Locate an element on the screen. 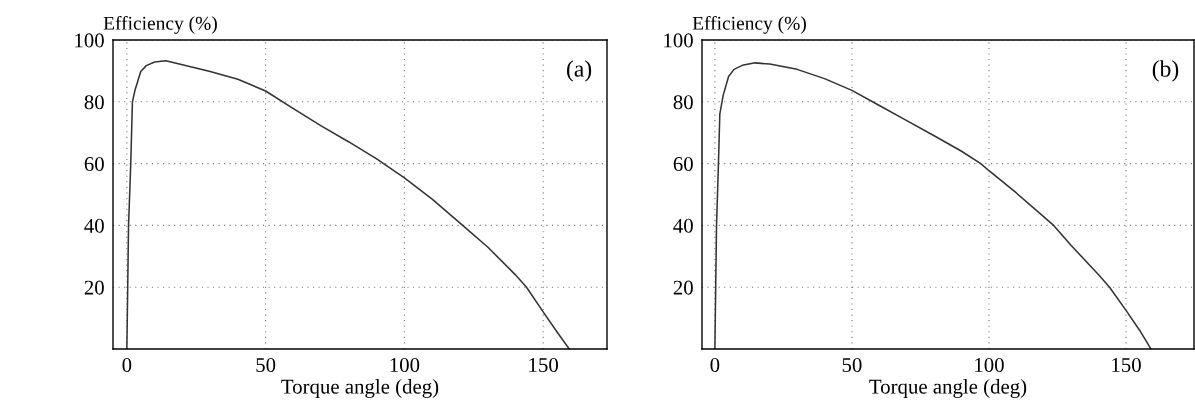 Image resolution: width=1195 pixels, height=410 pixels. annotation: (b) is located at coordinates (1165, 71).